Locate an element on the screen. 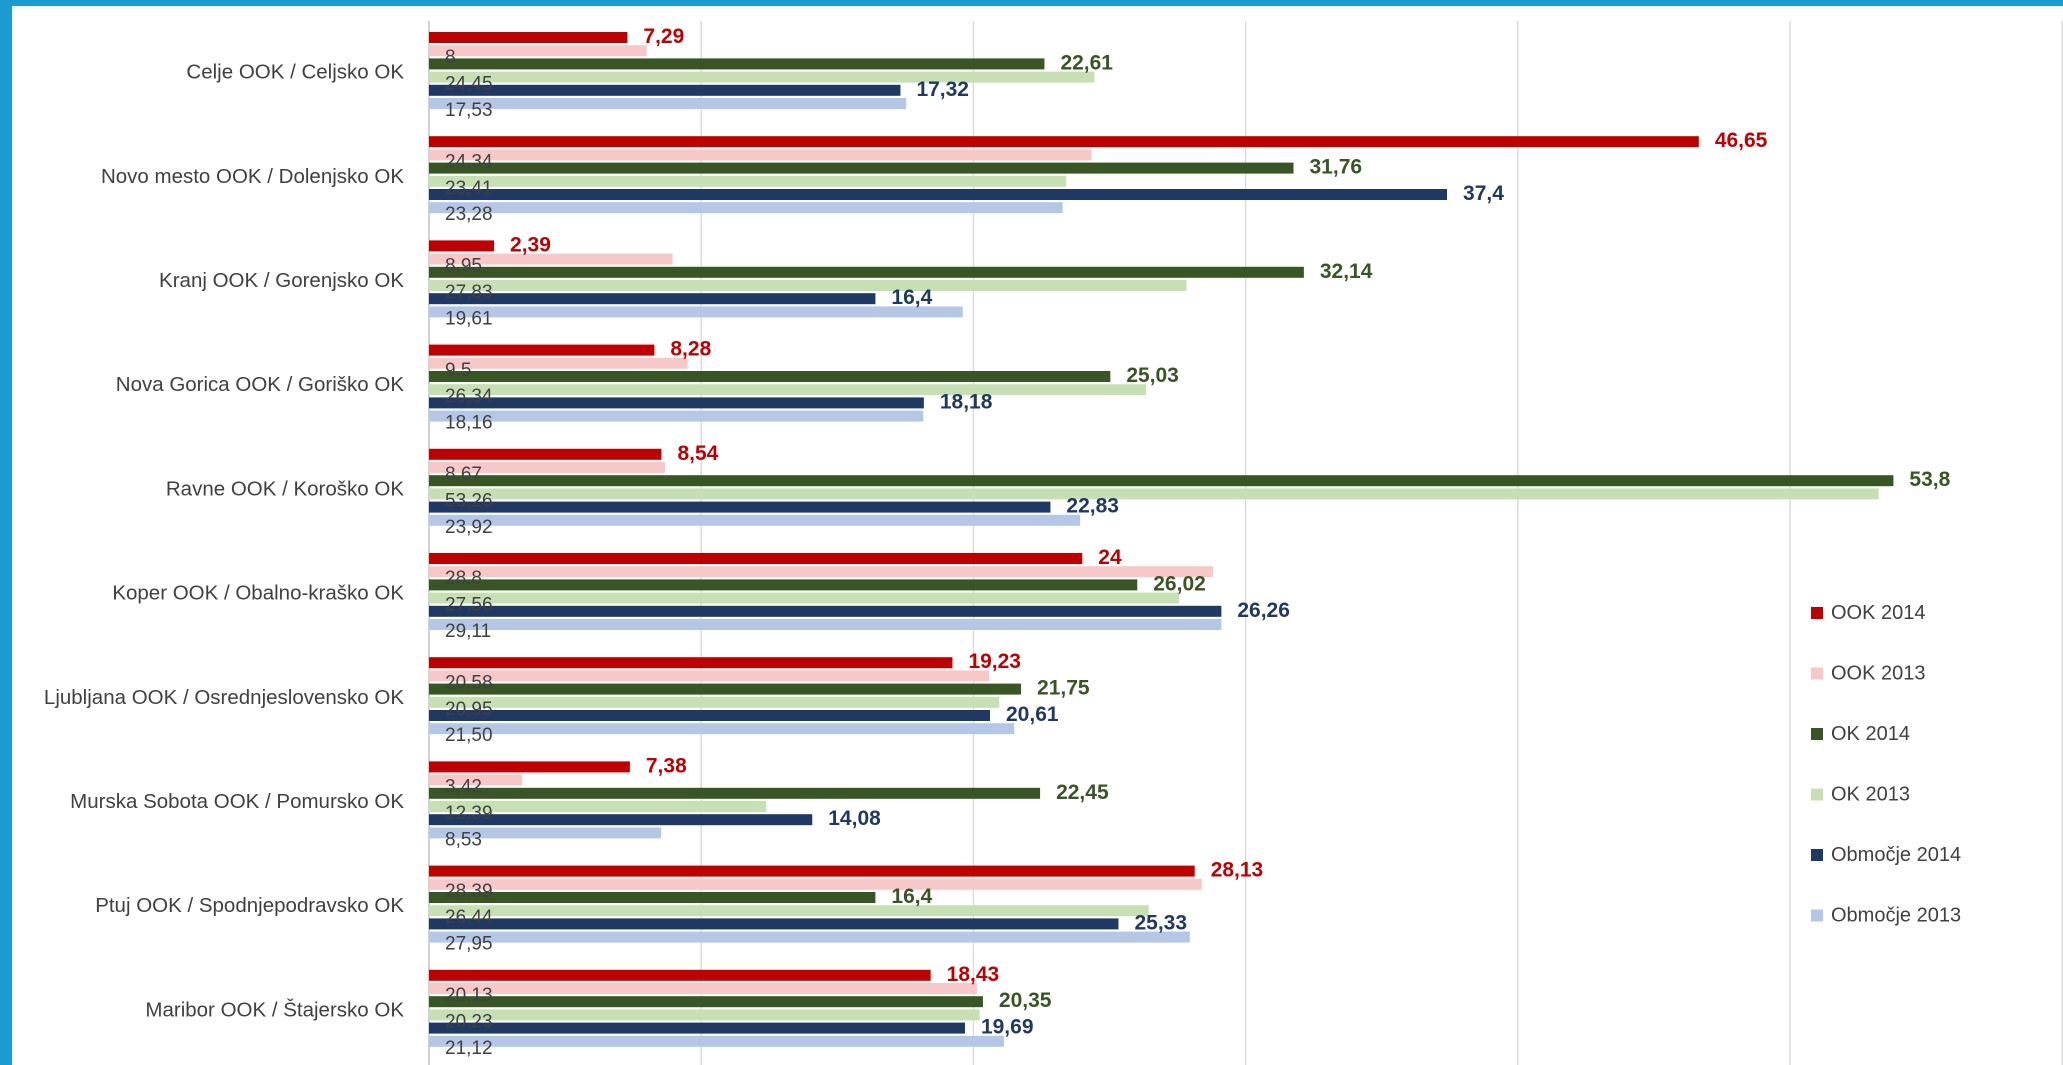 This screenshot has height=1065, width=2063. bar-ok-2013-maribor-ook-stajersko-ok is located at coordinates (704, 1015).